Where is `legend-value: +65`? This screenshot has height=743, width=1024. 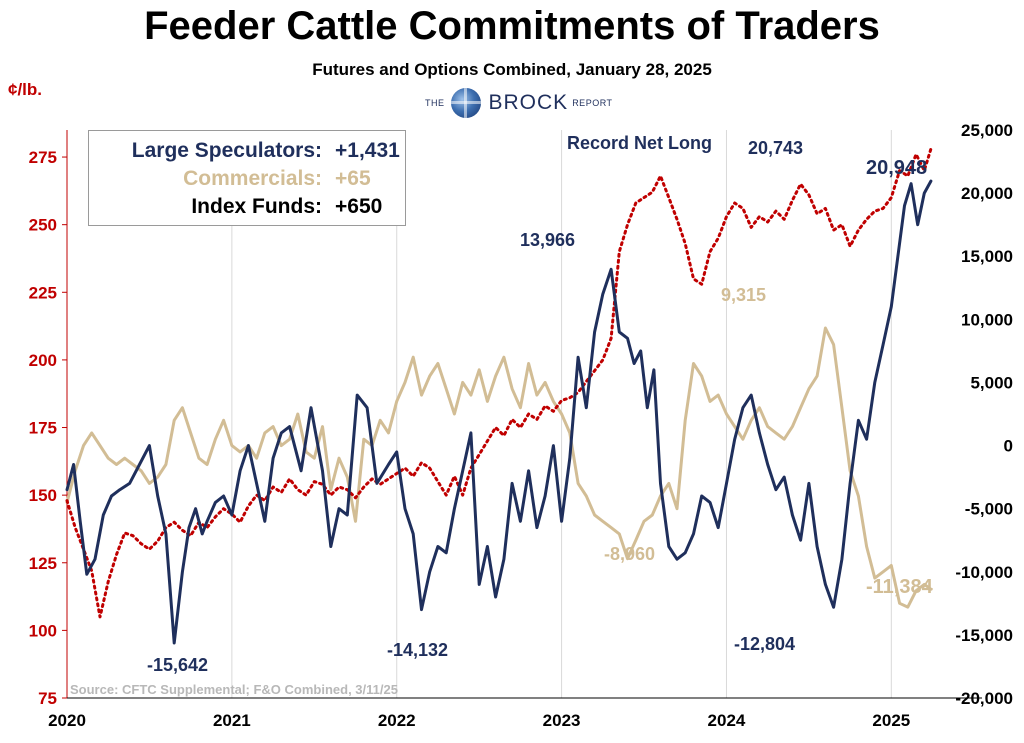
legend-value: +65 is located at coordinates (353, 178).